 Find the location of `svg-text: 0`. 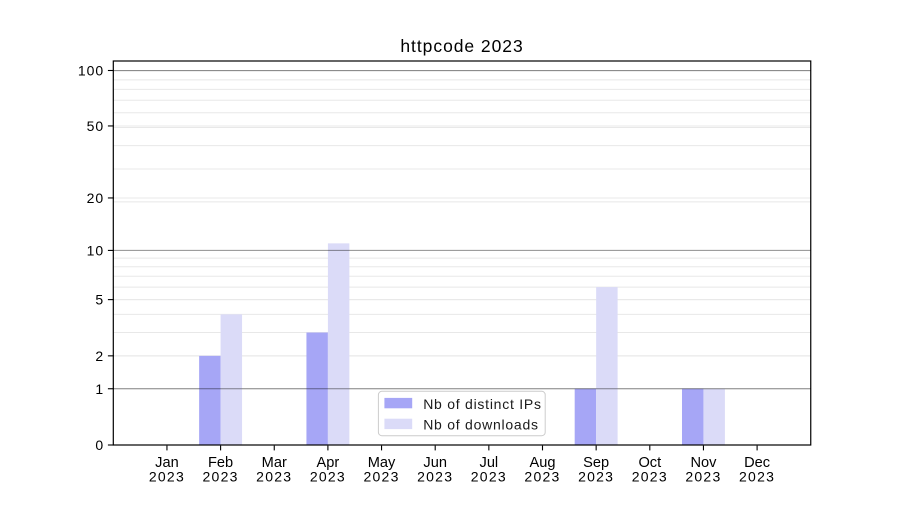

svg-text: 0 is located at coordinates (99, 445).